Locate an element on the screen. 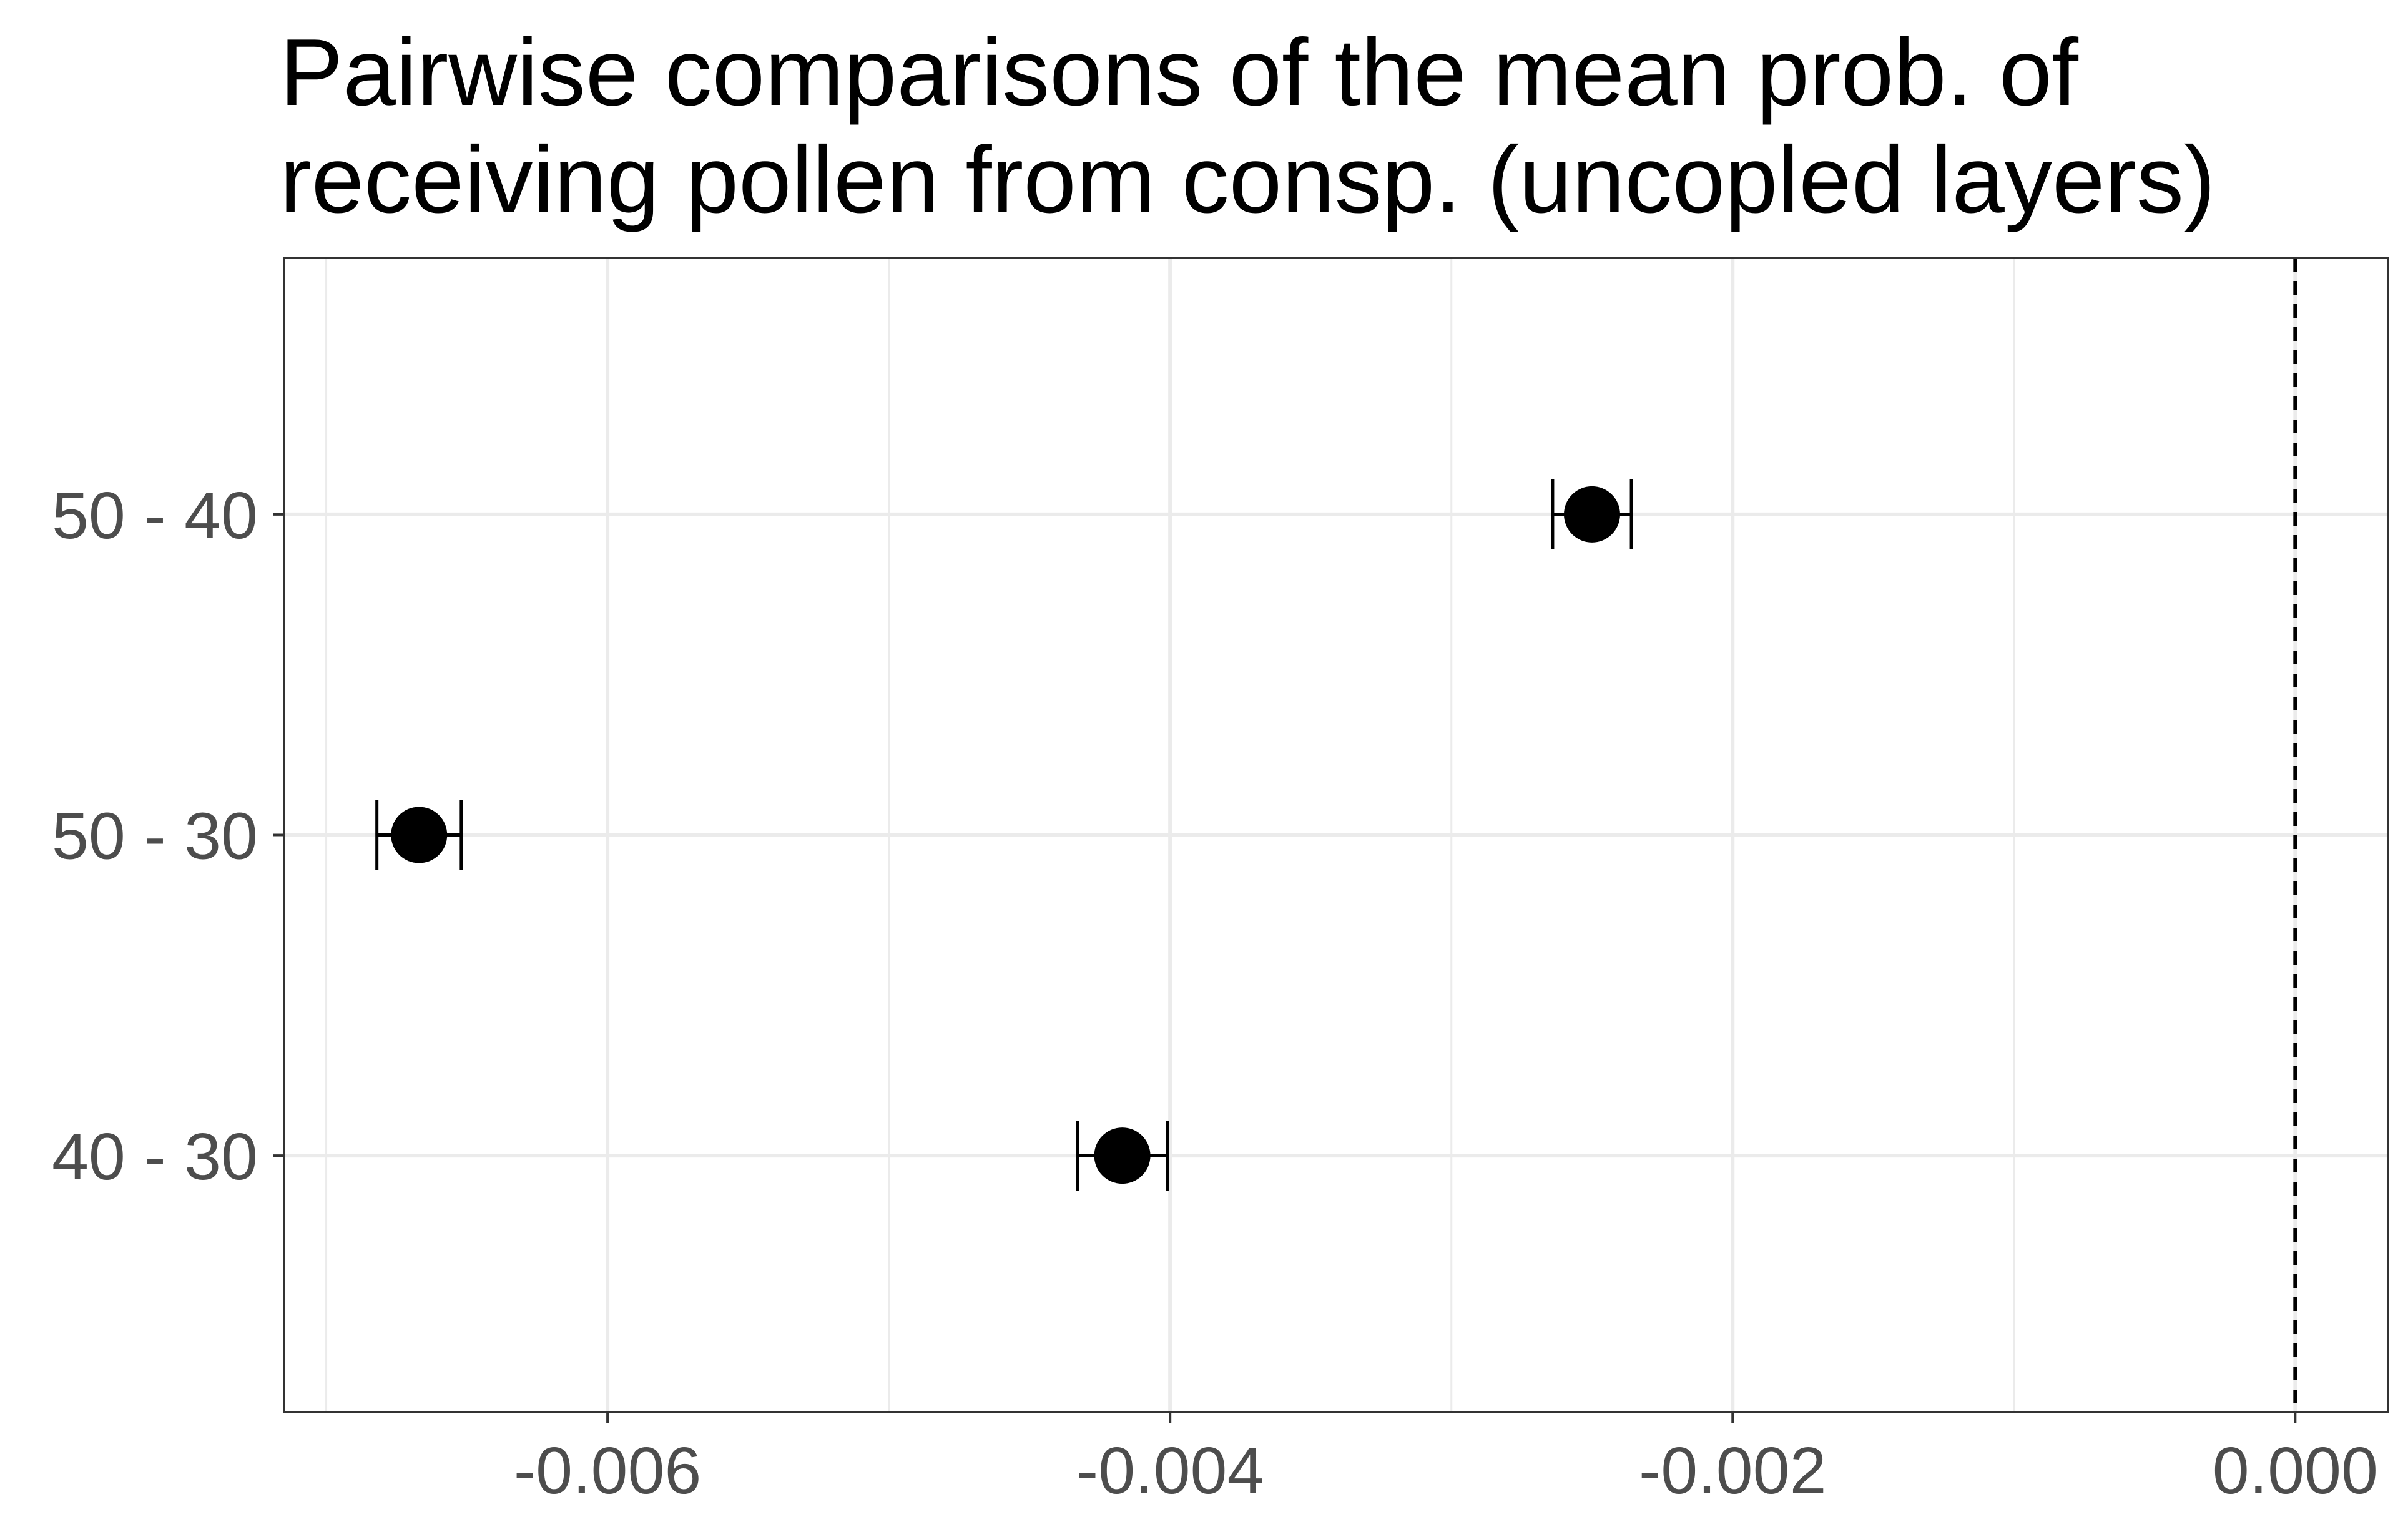 The width and height of the screenshot is (2408, 1532). y-tick-label: 40 - 30 is located at coordinates (155, 1157).